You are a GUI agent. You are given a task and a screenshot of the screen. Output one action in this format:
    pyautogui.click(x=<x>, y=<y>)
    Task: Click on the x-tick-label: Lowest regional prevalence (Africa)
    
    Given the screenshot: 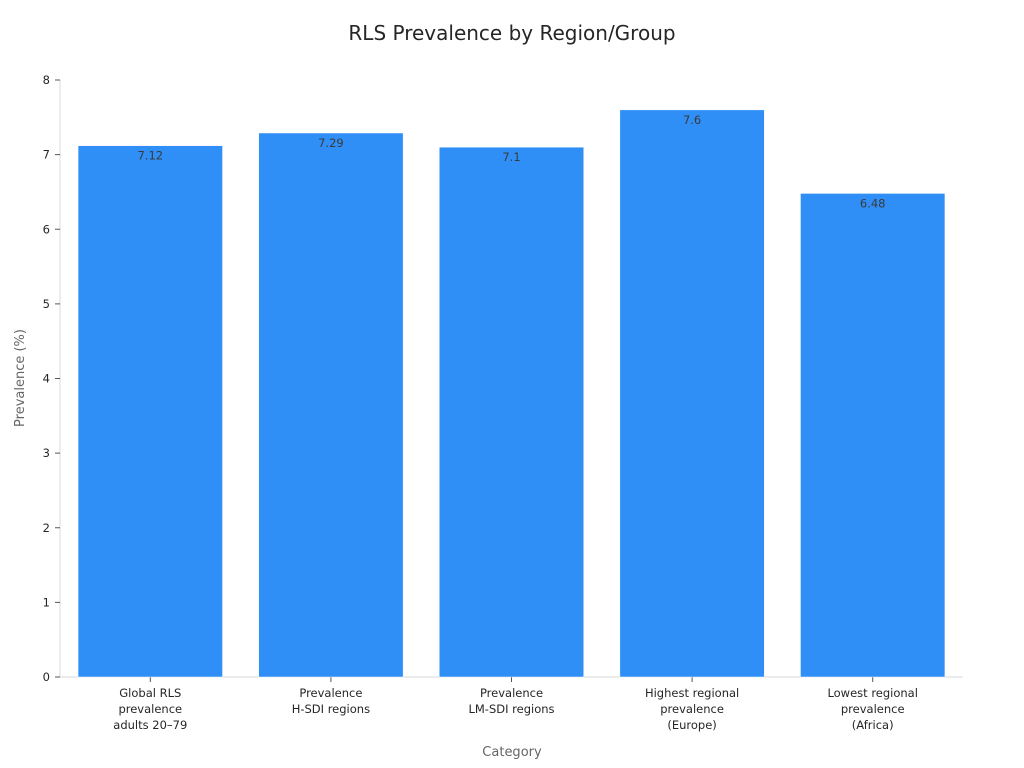 What is the action you would take?
    pyautogui.click(x=872, y=709)
    